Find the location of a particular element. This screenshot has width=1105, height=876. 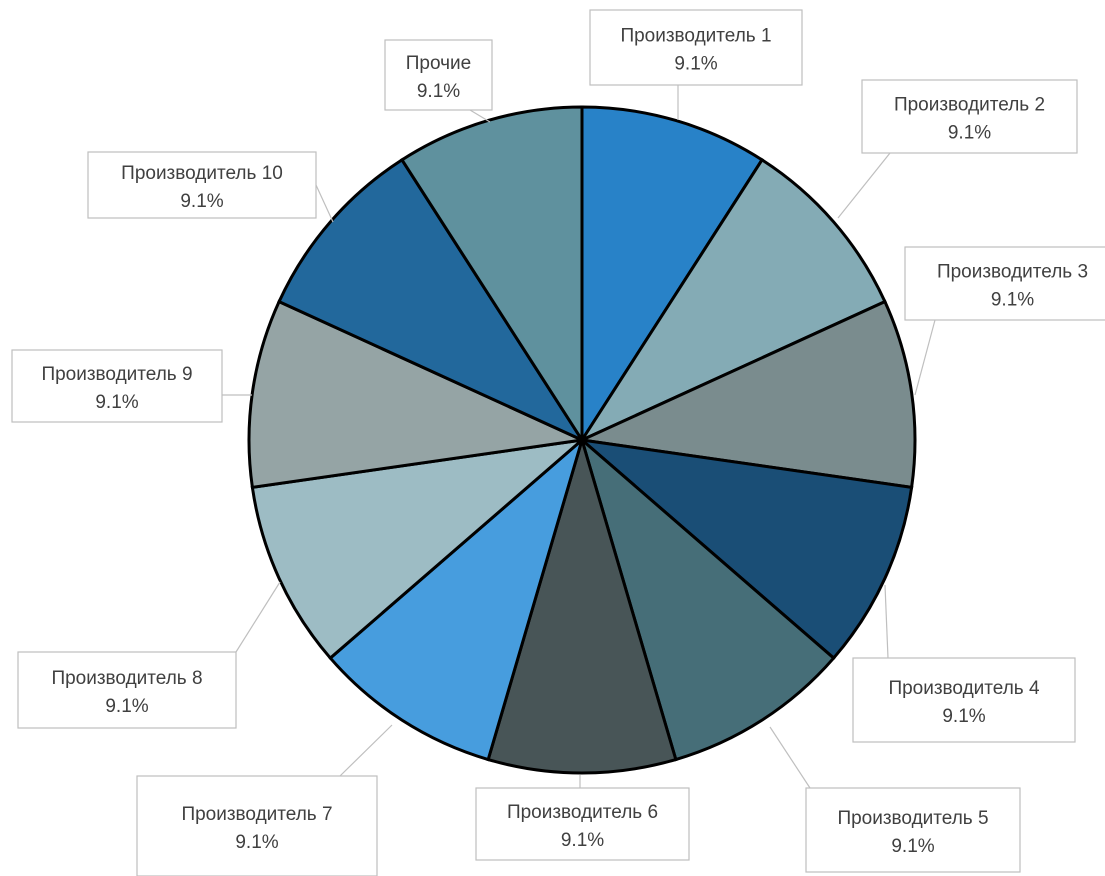

data-label: Производитель 8 9.1% is located at coordinates (149, 655).